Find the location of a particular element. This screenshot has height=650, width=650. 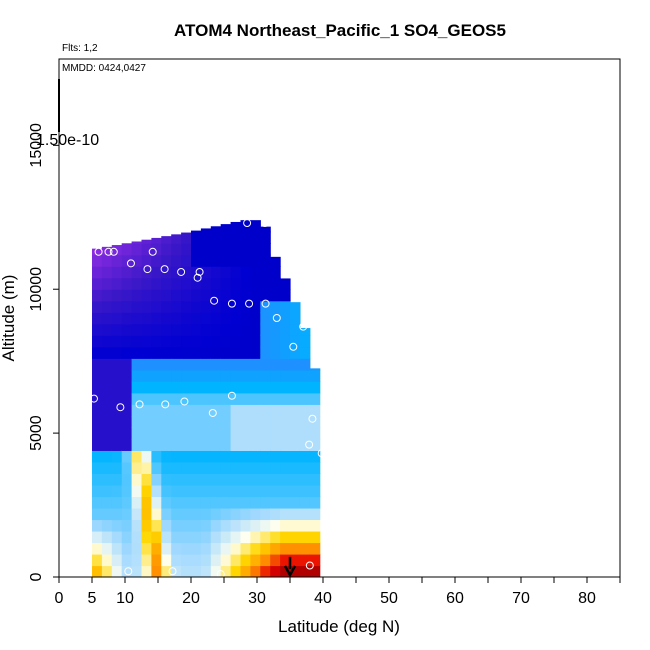

chart-title: ATOM4 Northeast_Pacific_1 SO4_GEOS5 is located at coordinates (340, 30).